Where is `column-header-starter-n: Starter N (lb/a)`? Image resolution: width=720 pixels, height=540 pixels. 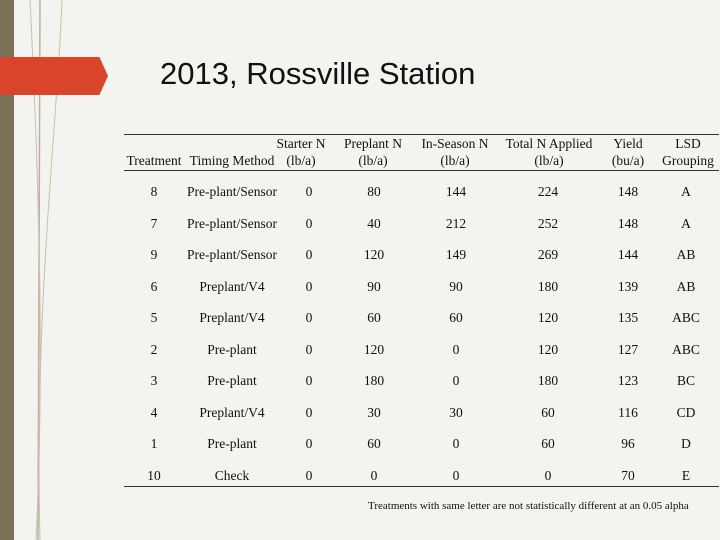
column-header-starter-n: Starter N (lb/a) is located at coordinates (301, 152).